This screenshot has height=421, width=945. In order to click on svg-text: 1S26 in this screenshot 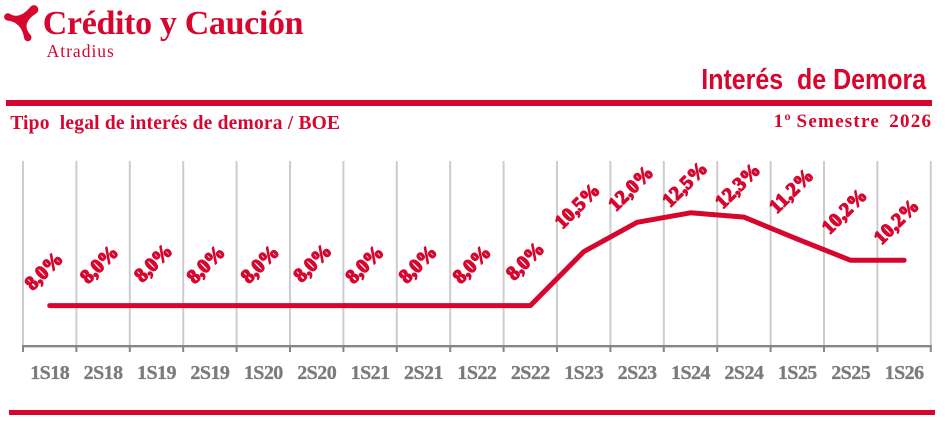, I will do `click(904, 373)`.